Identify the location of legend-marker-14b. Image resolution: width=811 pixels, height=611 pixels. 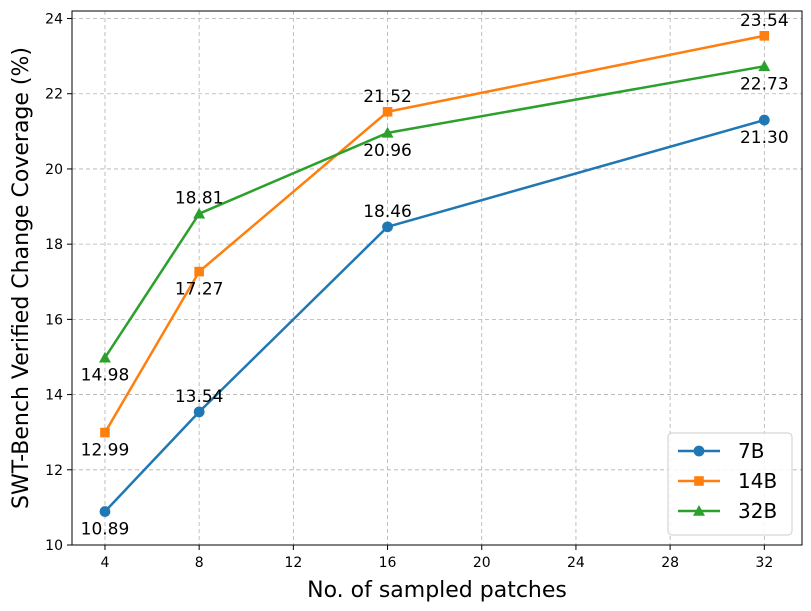
(699, 481).